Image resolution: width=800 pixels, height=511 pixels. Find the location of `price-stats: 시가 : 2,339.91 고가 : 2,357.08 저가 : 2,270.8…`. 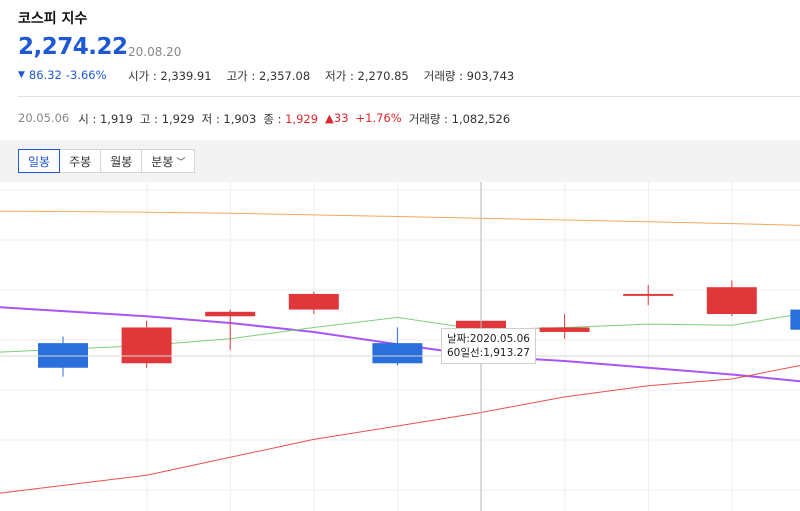

price-stats: 시가 : 2,339.91 고가 : 2,357.08 저가 : 2,270.8… is located at coordinates (321, 76).